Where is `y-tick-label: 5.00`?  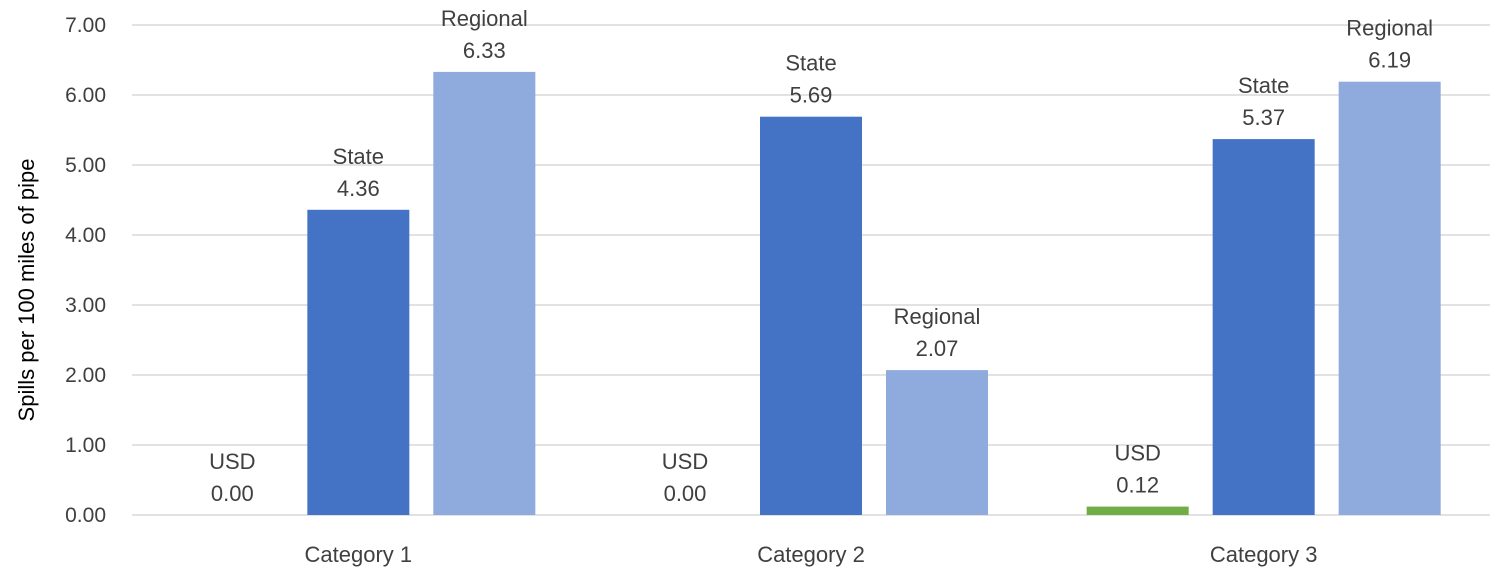 y-tick-label: 5.00 is located at coordinates (85, 165).